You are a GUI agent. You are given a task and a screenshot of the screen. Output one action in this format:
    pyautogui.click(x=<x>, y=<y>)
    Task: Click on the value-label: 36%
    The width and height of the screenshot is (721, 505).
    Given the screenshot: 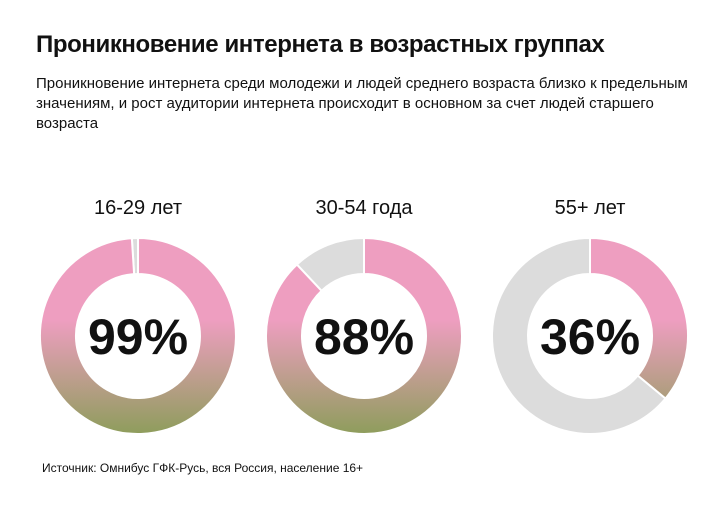 What is the action you would take?
    pyautogui.click(x=590, y=337)
    